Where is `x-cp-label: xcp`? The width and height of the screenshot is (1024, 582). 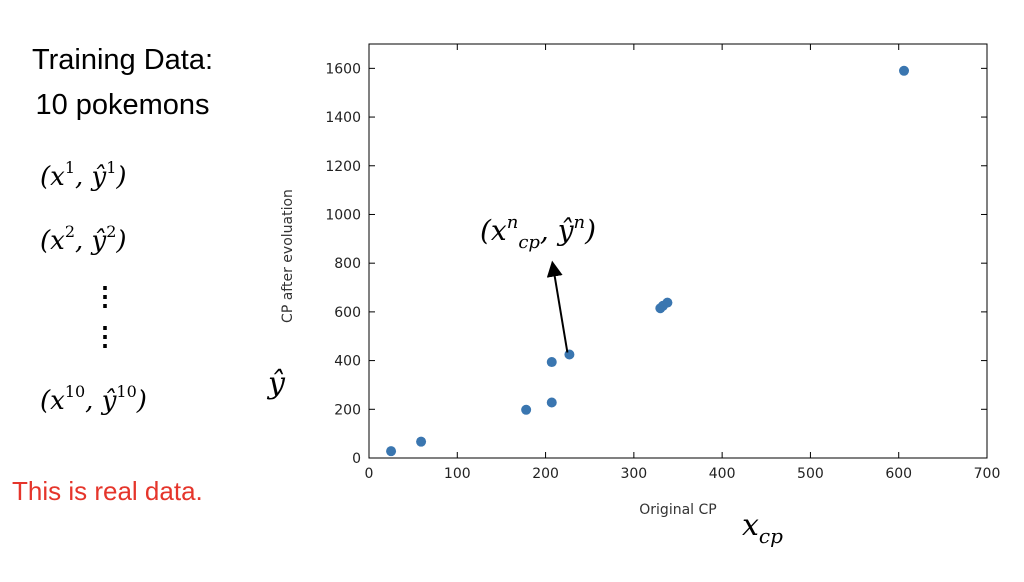
x-cp-label: xcp is located at coordinates (762, 527).